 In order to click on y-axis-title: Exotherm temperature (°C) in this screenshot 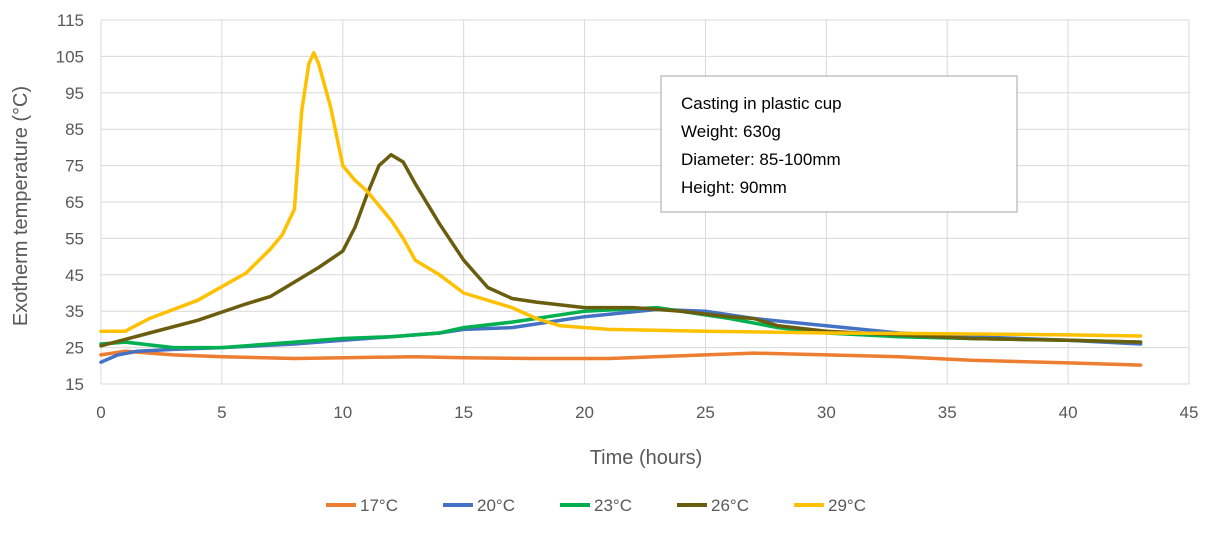, I will do `click(21, 206)`.